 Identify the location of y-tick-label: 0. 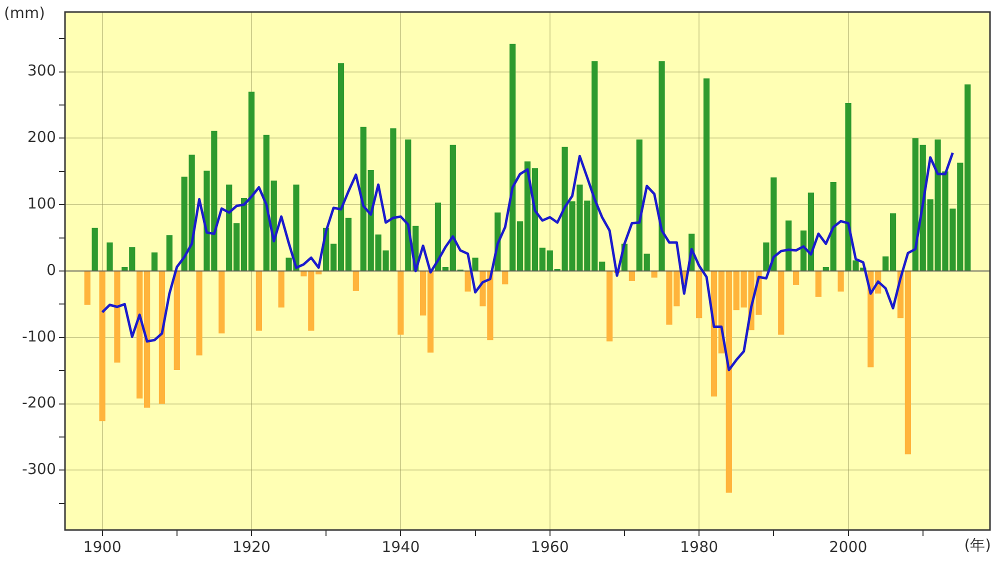
(51, 269).